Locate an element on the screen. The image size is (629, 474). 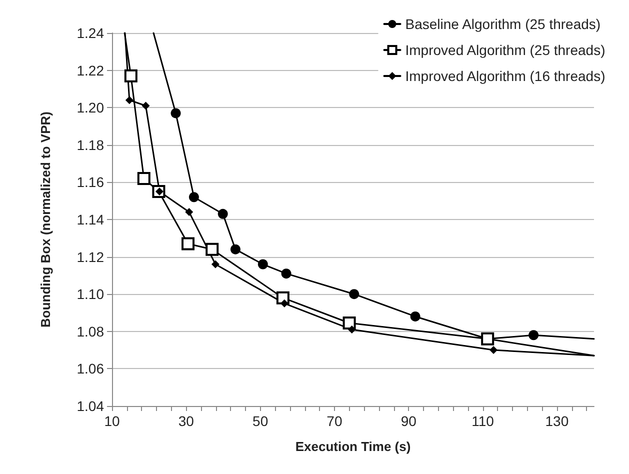
x-tick-label: 50 is located at coordinates (260, 421).